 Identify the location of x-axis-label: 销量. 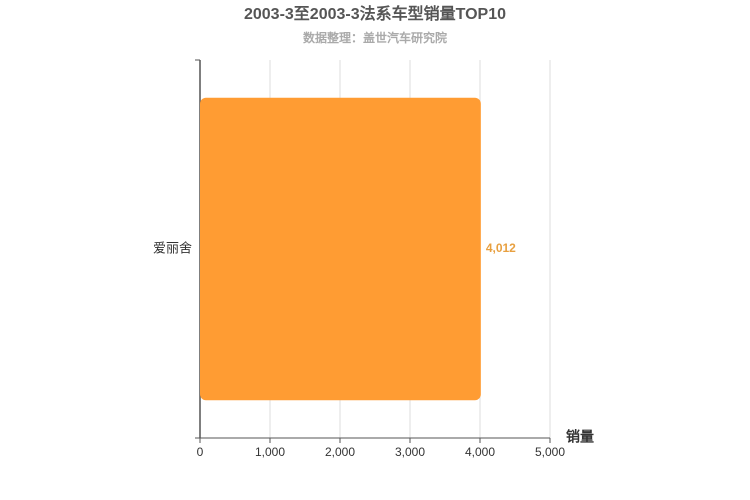
(580, 437).